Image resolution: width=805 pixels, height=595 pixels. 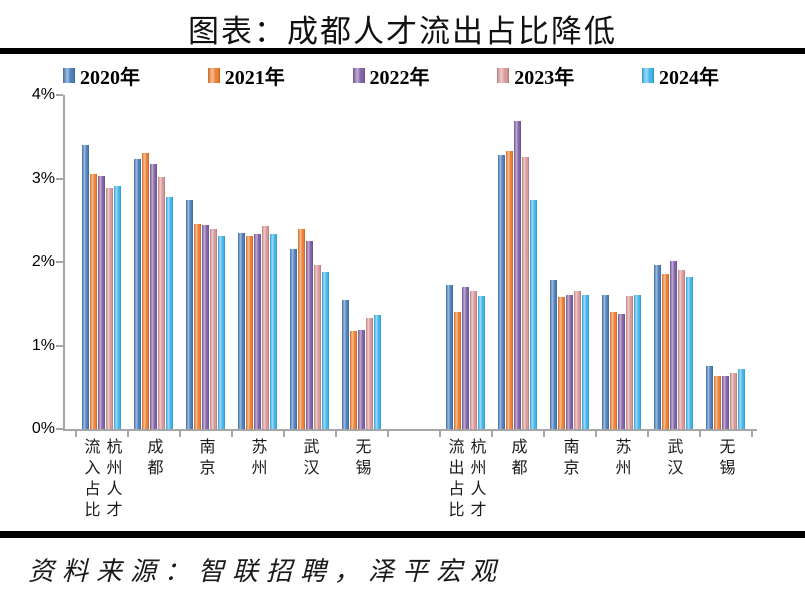 I want to click on chart-legend: 2020年 2021年 2022年 2023年 2024年, so click(x=391, y=75).